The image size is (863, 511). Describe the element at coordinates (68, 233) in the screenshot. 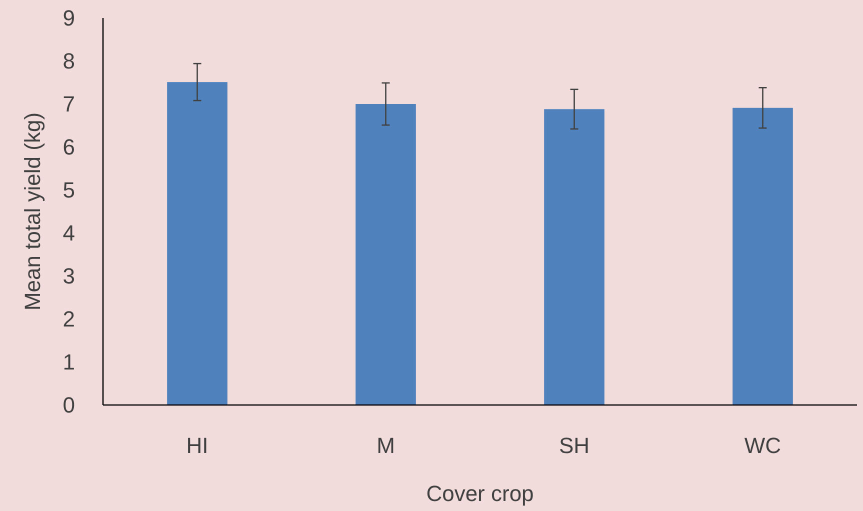

I see `y-tick-label: 4` at that location.